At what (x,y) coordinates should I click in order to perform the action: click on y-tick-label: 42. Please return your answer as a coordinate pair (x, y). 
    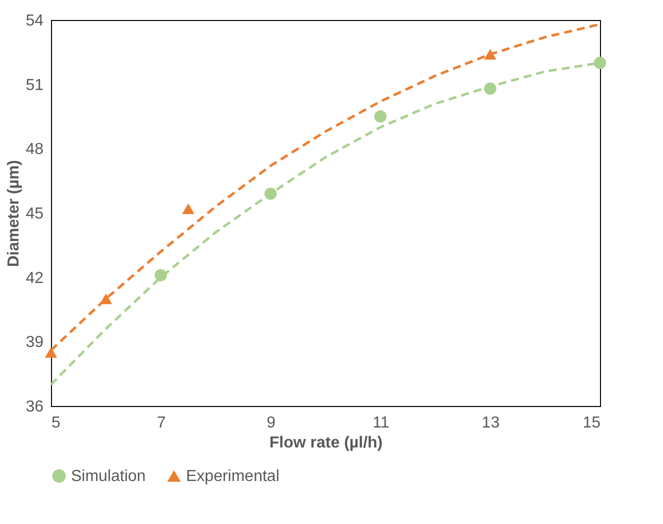
    Looking at the image, I should click on (35, 278).